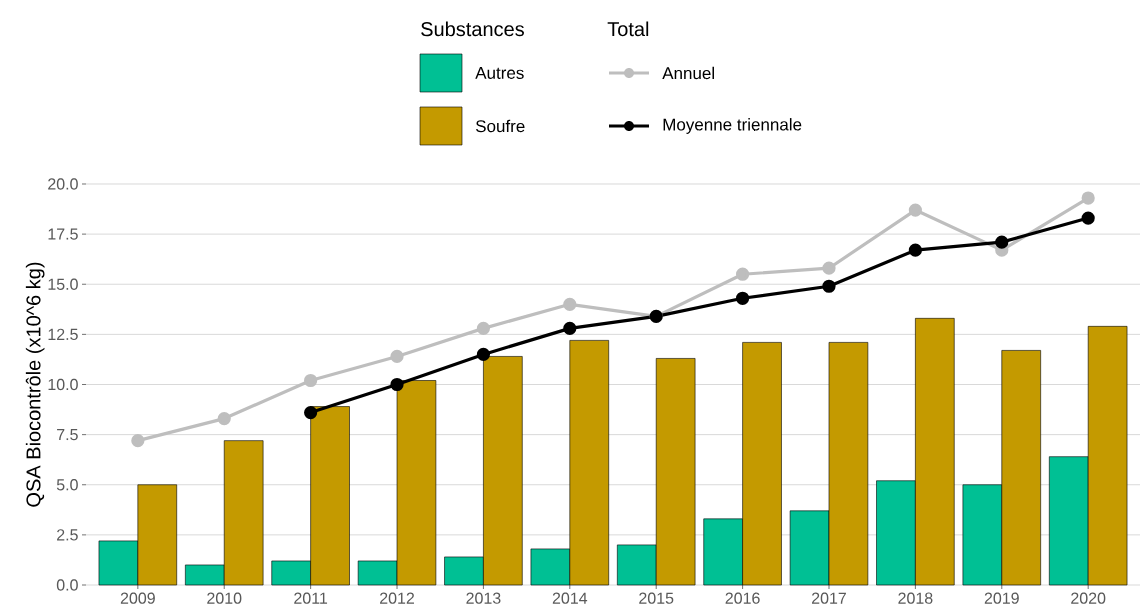  Describe the element at coordinates (63, 234) in the screenshot. I see `y-tick-label: 17.5` at that location.